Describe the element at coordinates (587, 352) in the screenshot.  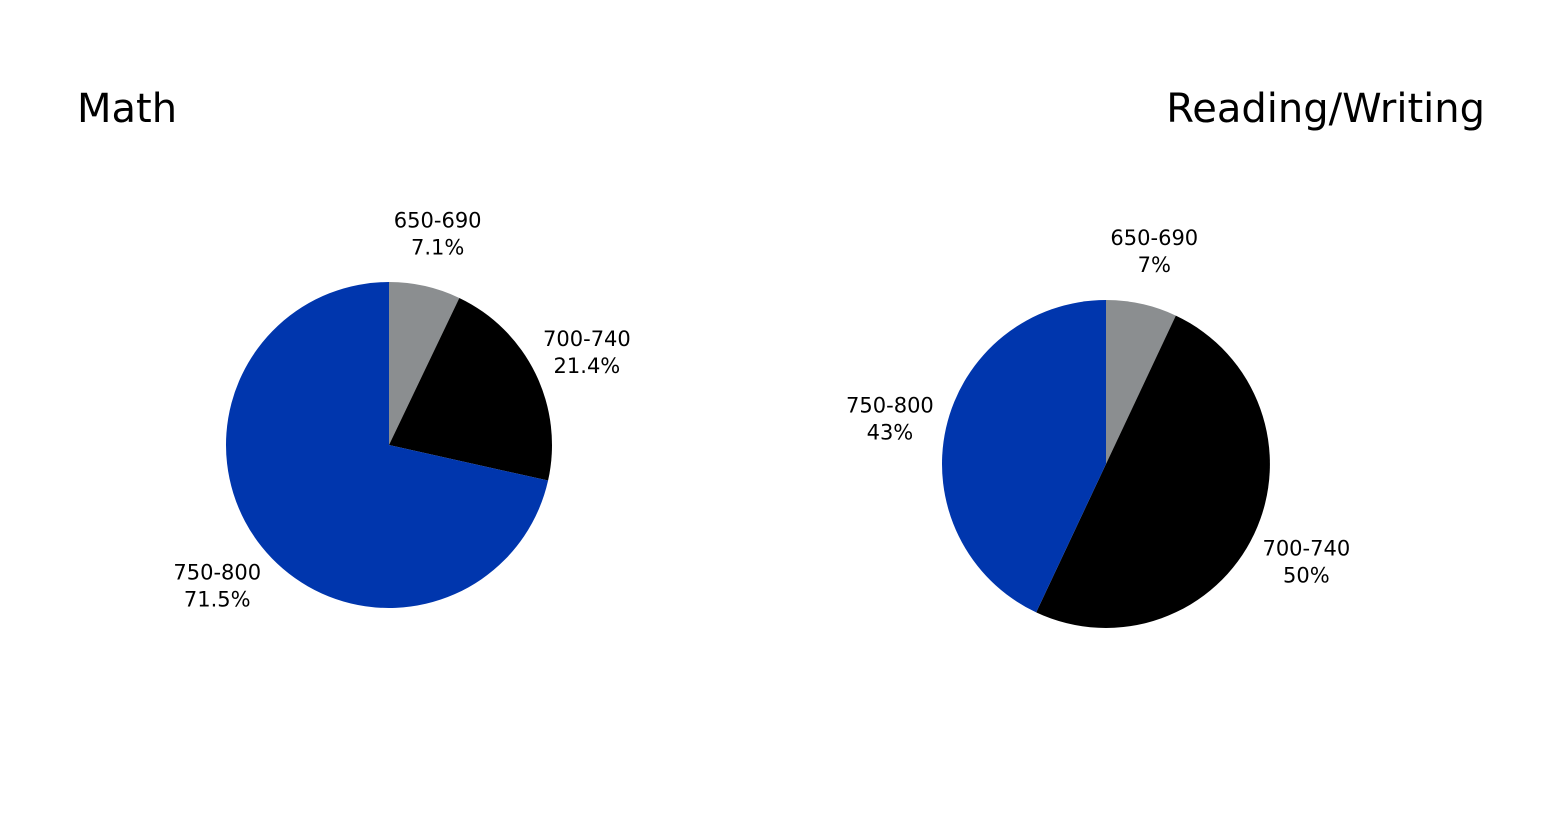
I see `slice-label: 700-740 21.4%` at that location.